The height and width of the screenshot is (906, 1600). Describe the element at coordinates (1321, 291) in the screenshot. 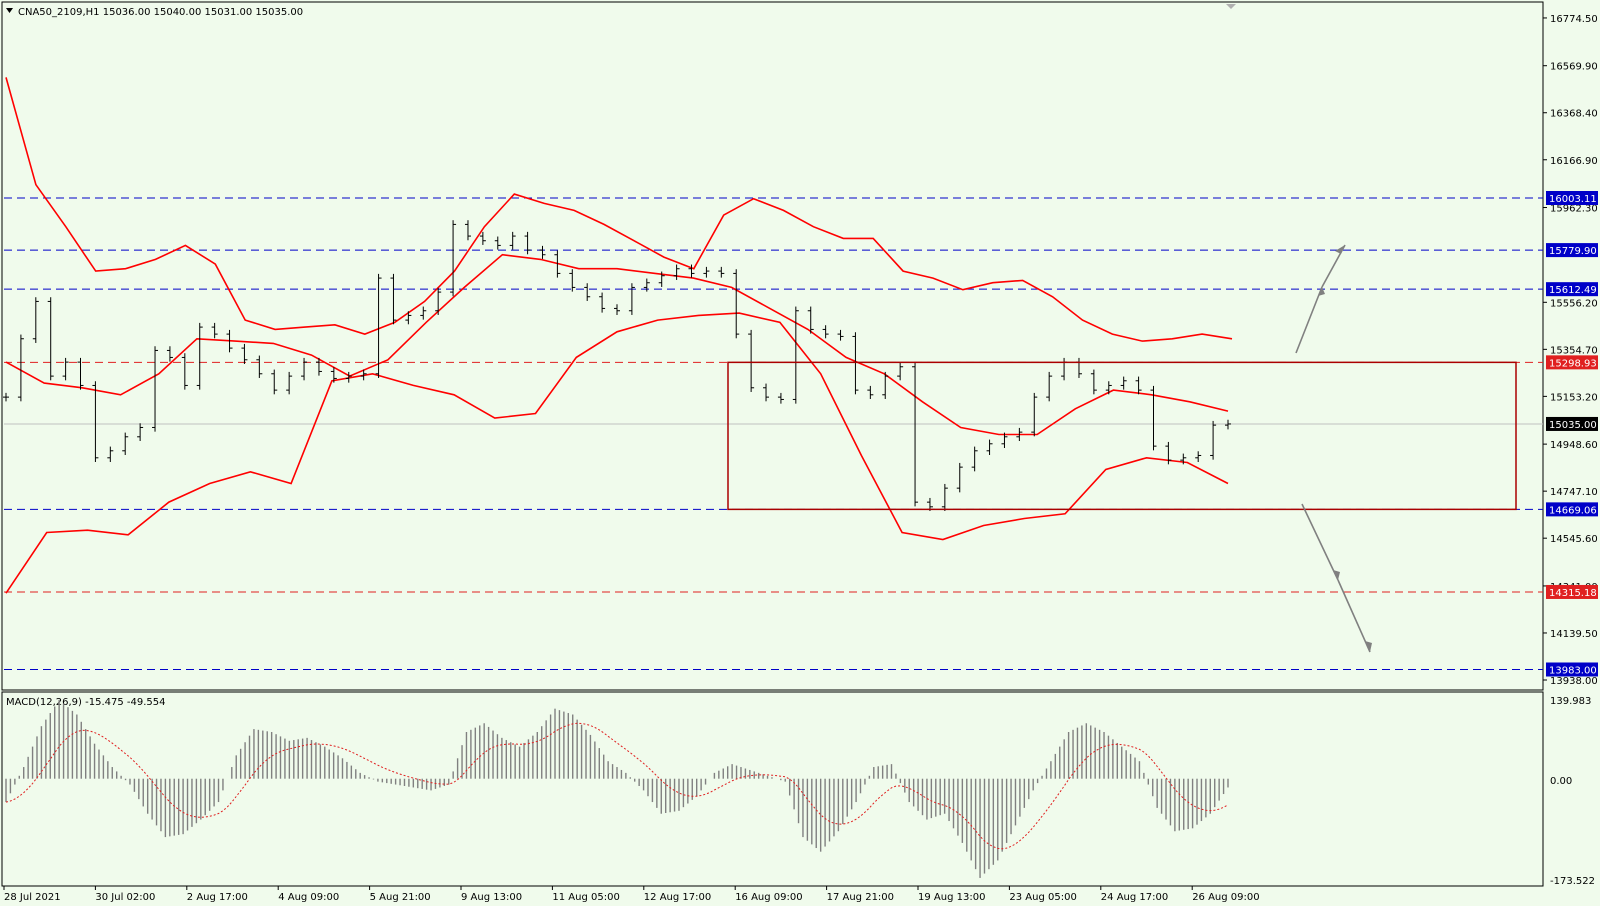

I see `arrow-up-mid-head-icon` at that location.